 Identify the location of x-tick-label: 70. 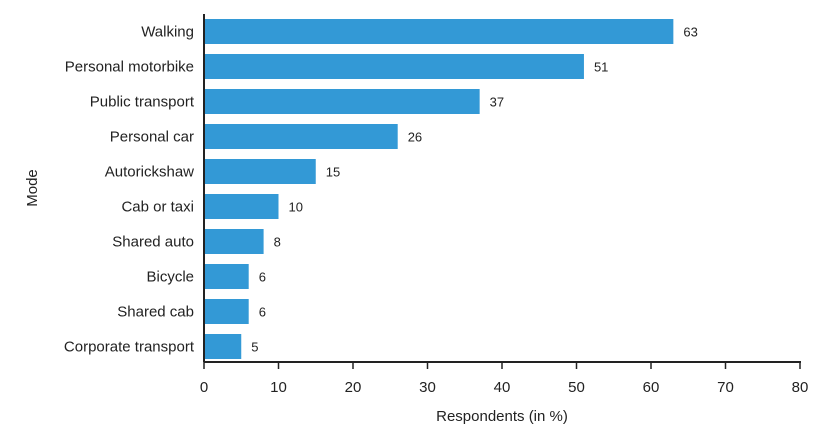
(725, 387).